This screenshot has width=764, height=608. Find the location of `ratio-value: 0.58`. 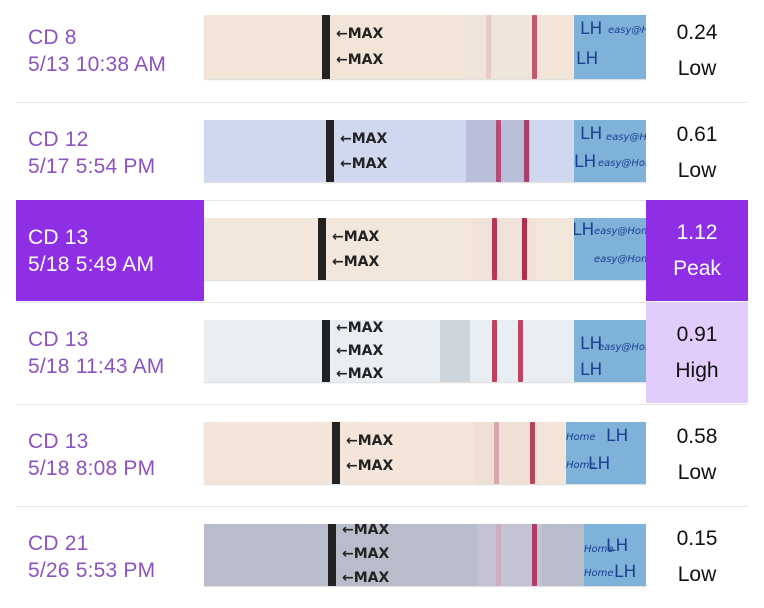

ratio-value: 0.58 is located at coordinates (697, 436).